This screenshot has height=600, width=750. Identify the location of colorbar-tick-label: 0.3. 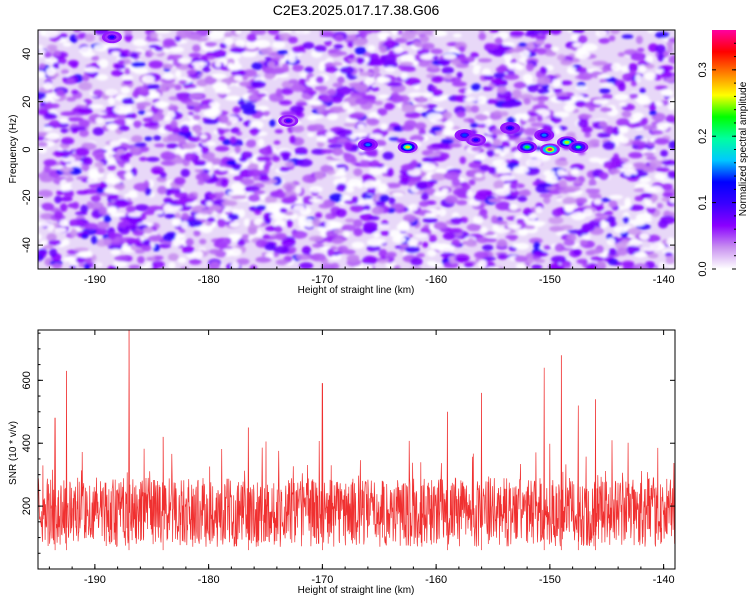
(703, 69).